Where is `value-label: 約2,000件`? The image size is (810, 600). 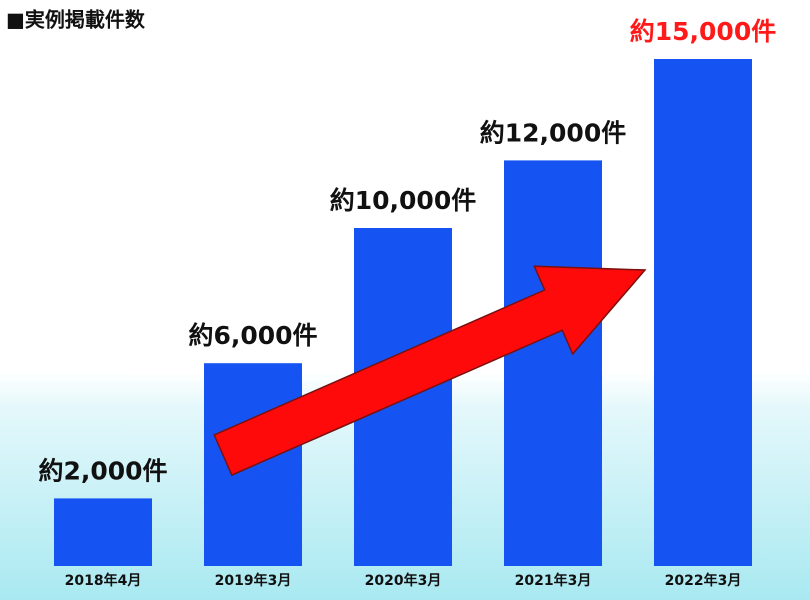 value-label: 約2,000件 is located at coordinates (102, 470).